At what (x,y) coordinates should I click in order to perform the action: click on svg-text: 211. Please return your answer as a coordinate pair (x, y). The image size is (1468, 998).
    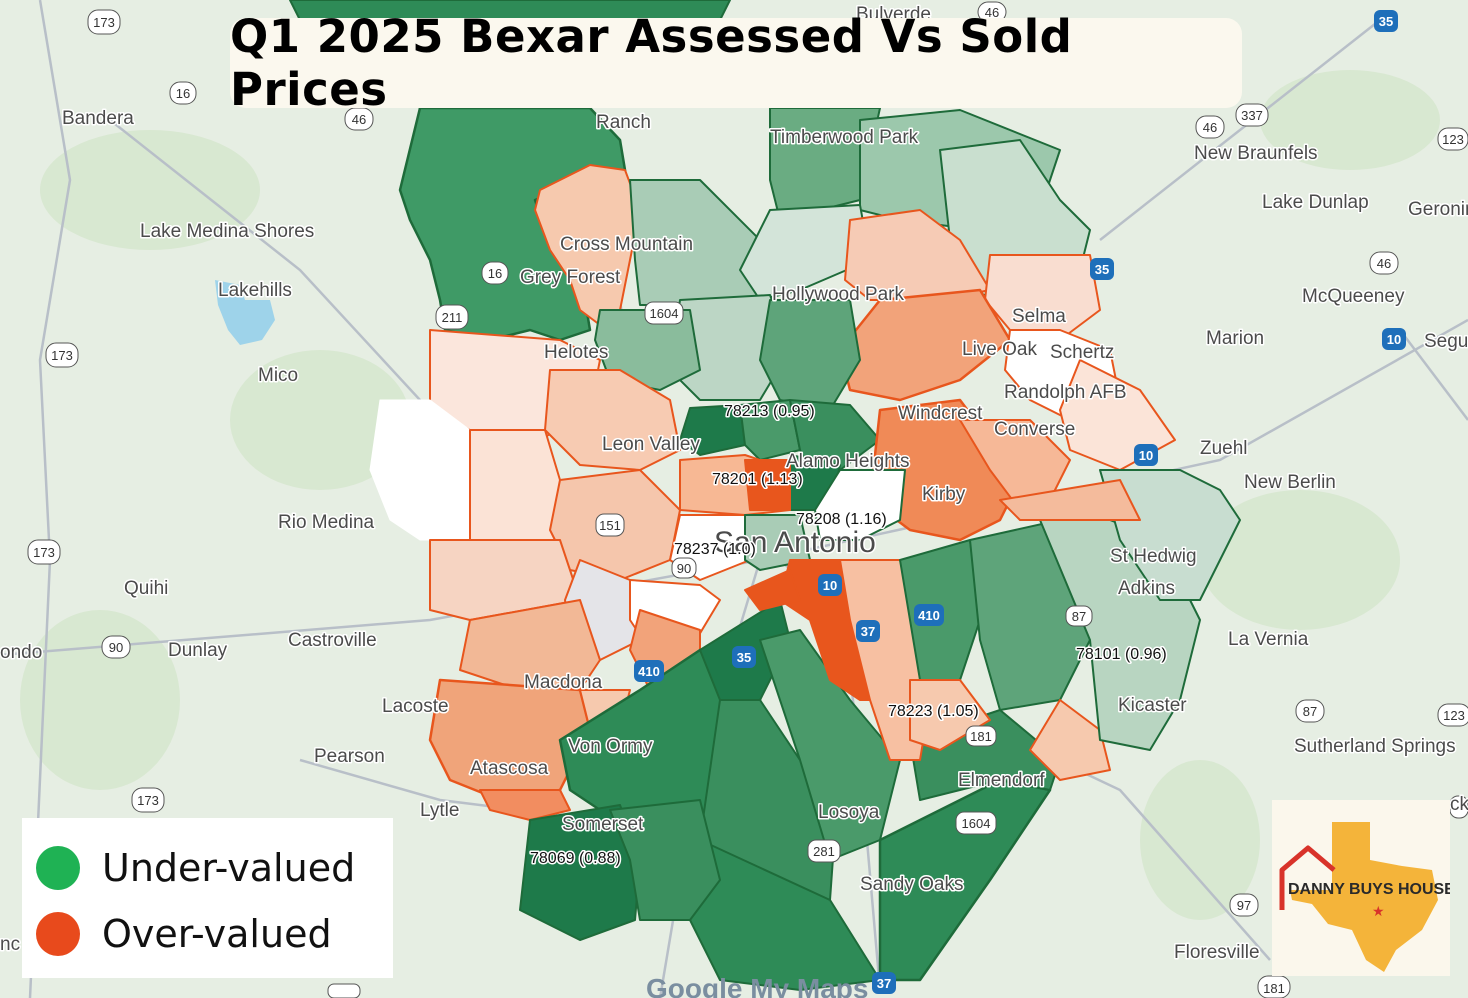
    Looking at the image, I should click on (452, 317).